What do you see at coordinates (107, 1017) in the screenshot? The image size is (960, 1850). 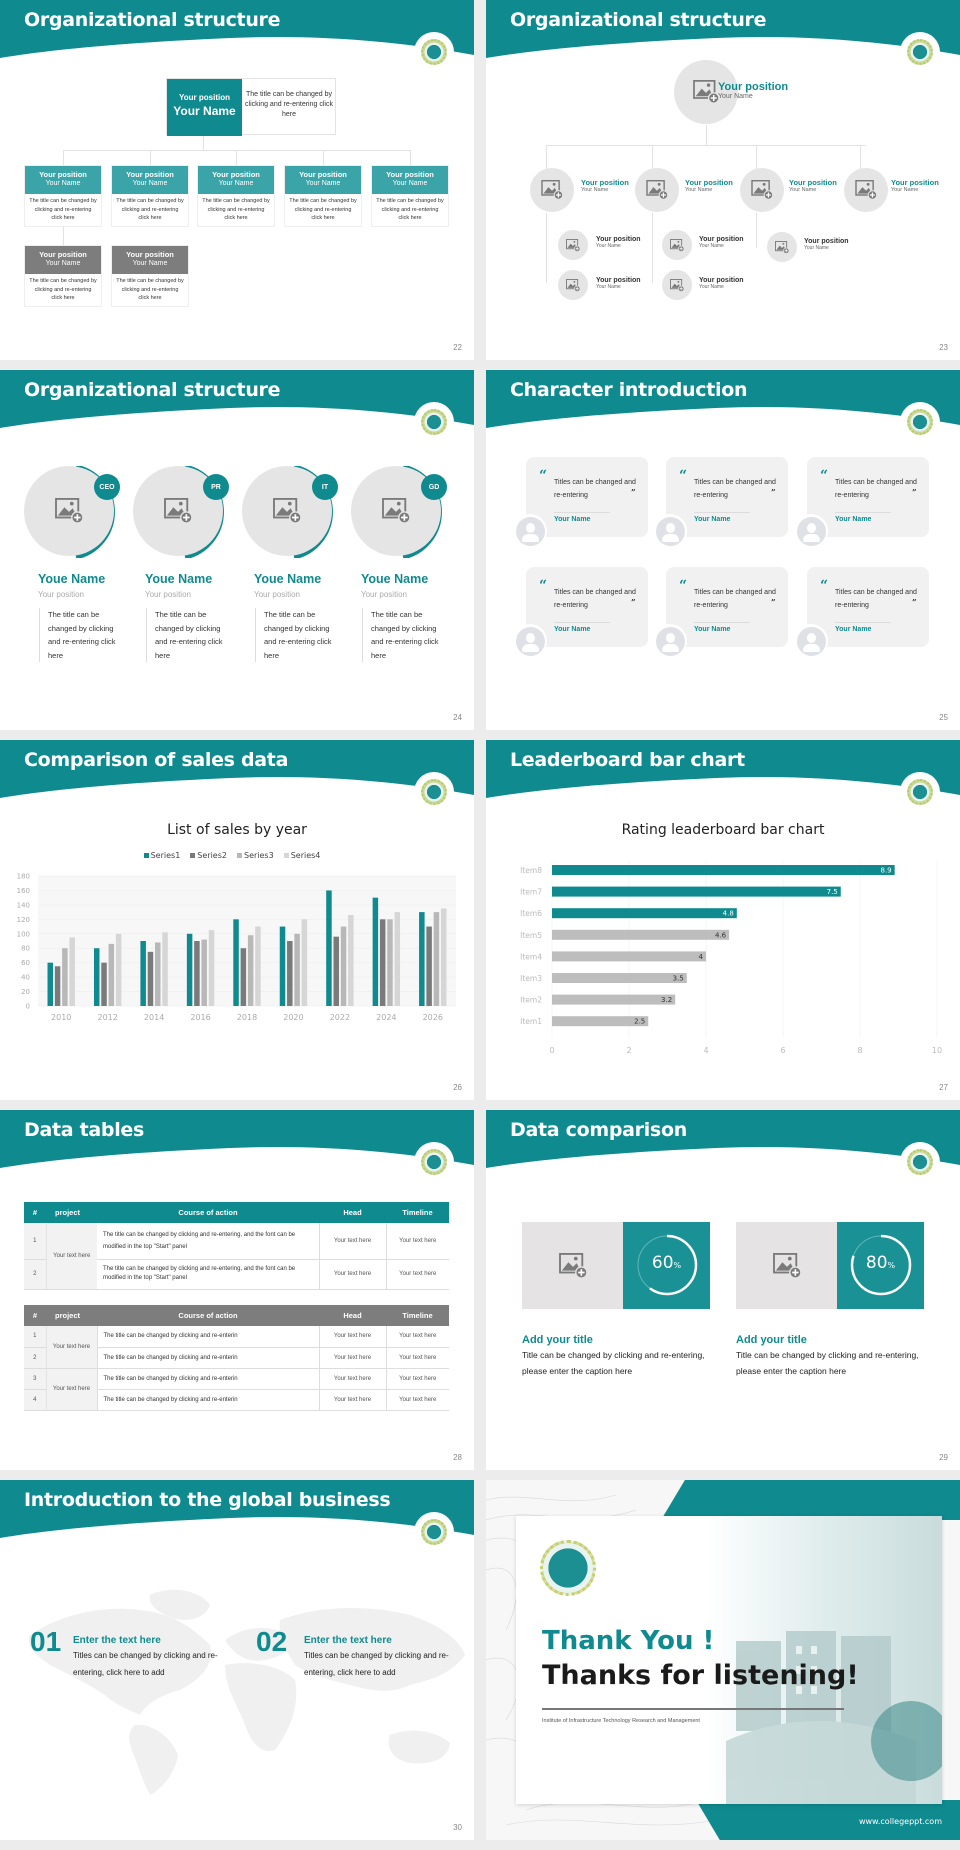 I see `svg-text: 2012` at bounding box center [107, 1017].